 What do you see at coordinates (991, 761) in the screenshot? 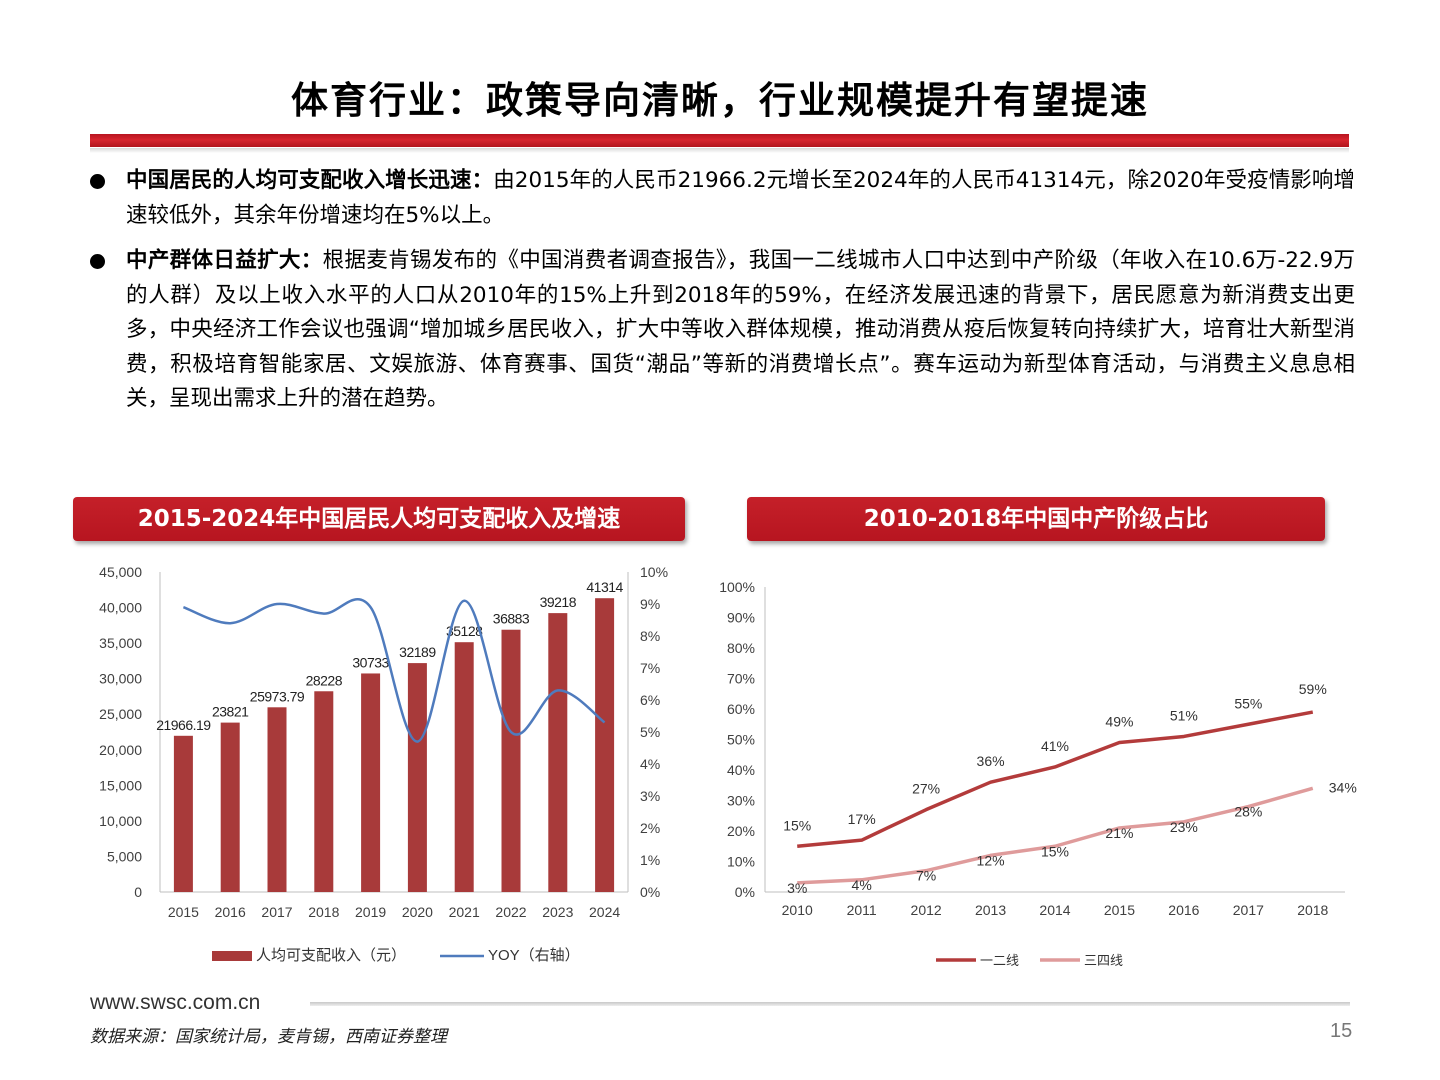
I see `data-label: 36%` at bounding box center [991, 761].